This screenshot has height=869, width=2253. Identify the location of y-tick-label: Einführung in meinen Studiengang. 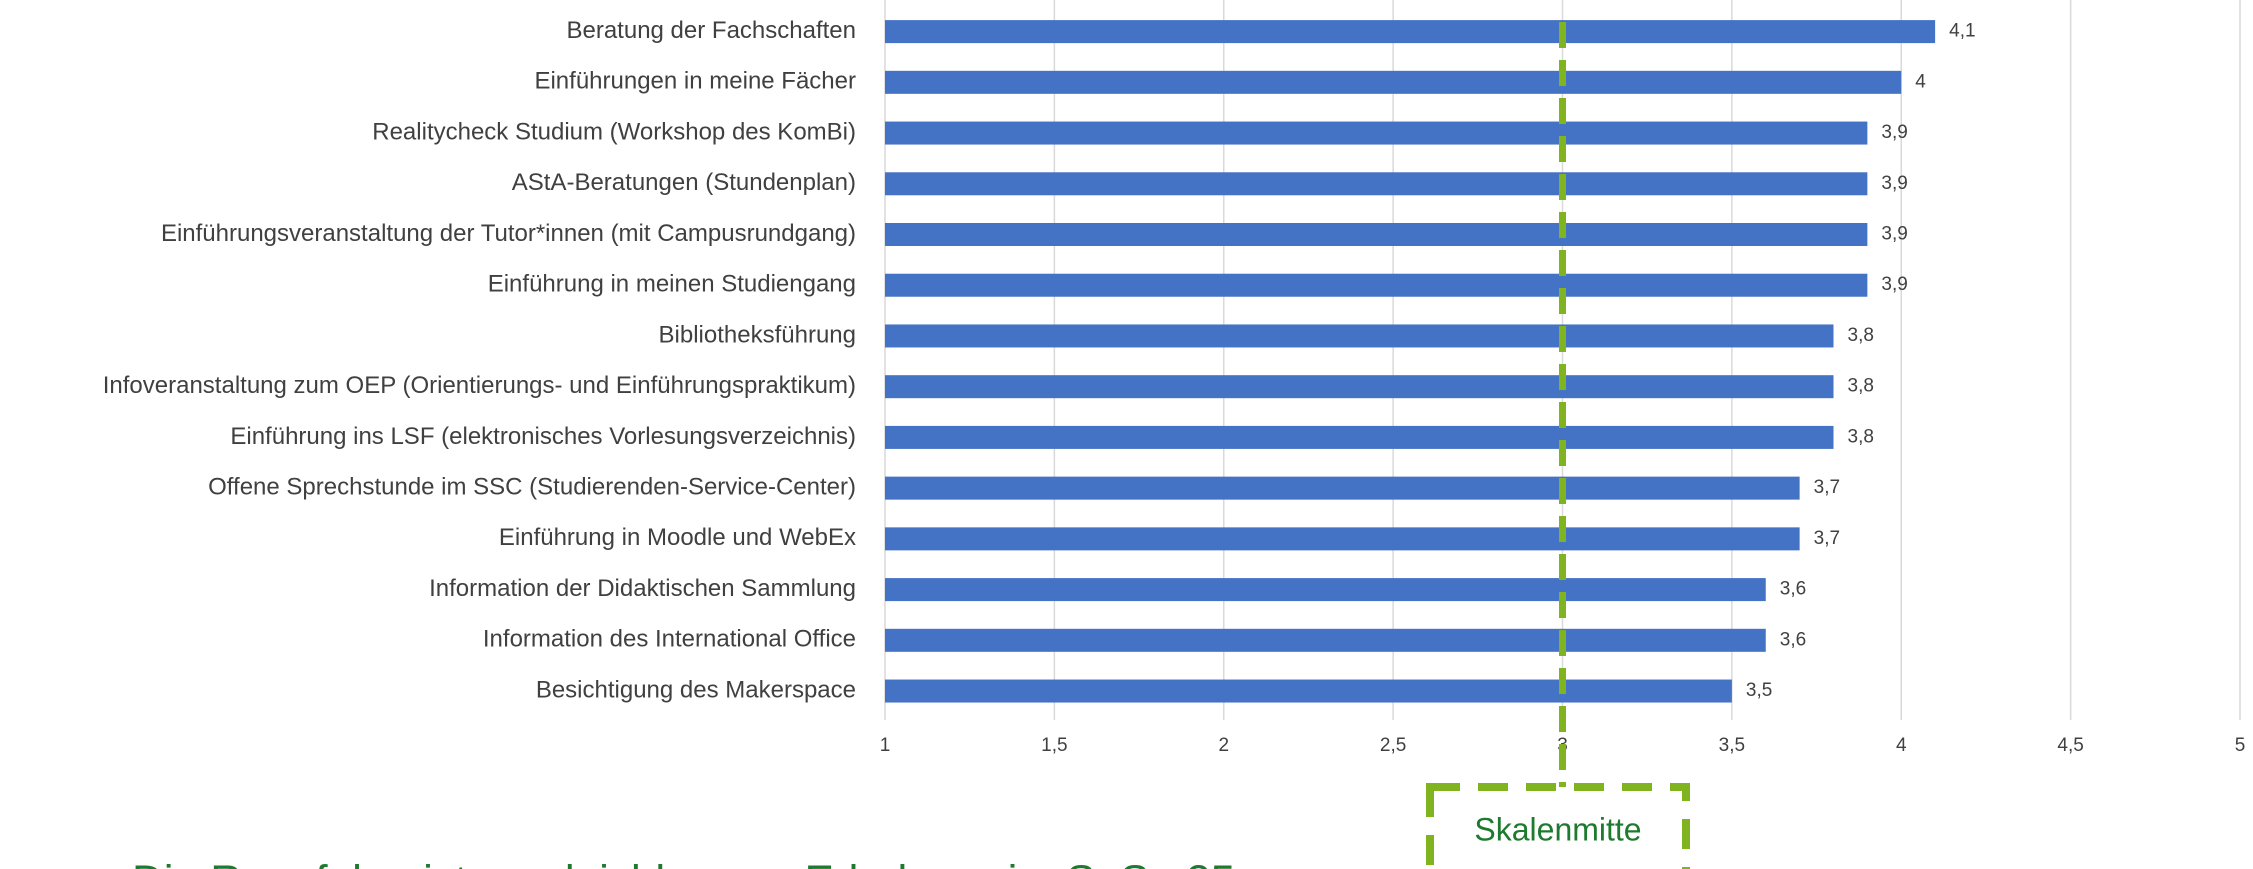
(672, 284).